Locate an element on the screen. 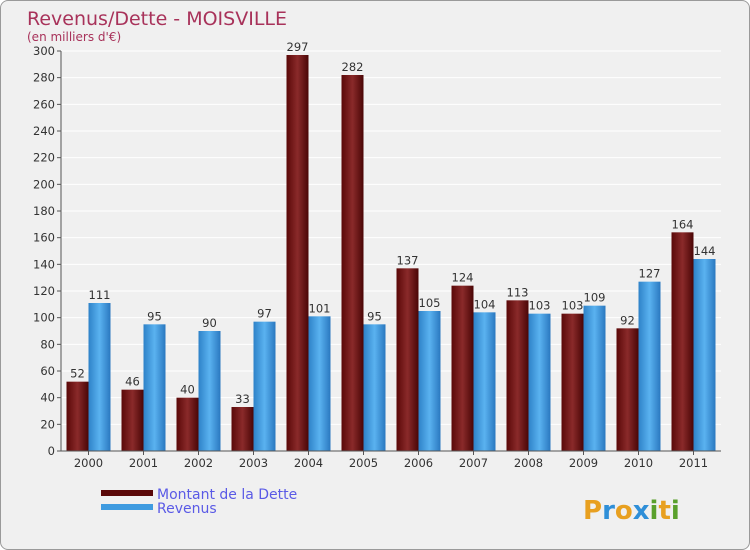 The width and height of the screenshot is (750, 550). bar-revenue-2010 is located at coordinates (649, 366).